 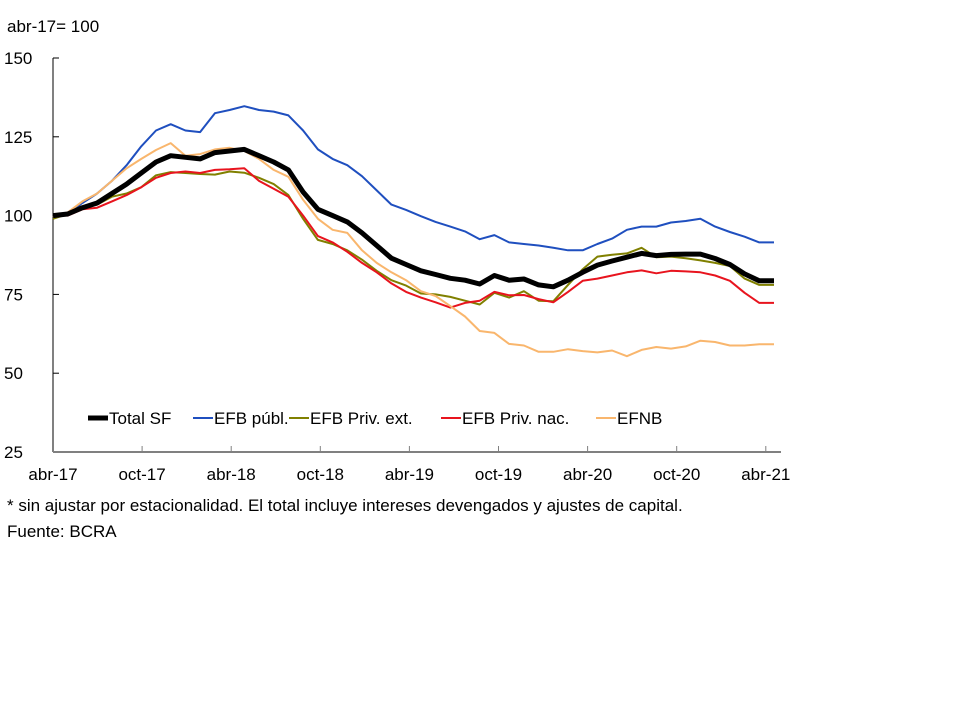 I want to click on legend-label: EFNB, so click(x=639, y=418).